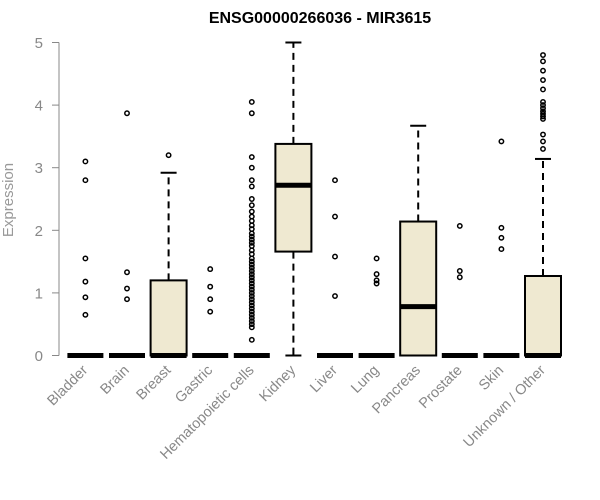  Describe the element at coordinates (251, 228) in the screenshot. I see `box-hematopoietic-cells` at that location.